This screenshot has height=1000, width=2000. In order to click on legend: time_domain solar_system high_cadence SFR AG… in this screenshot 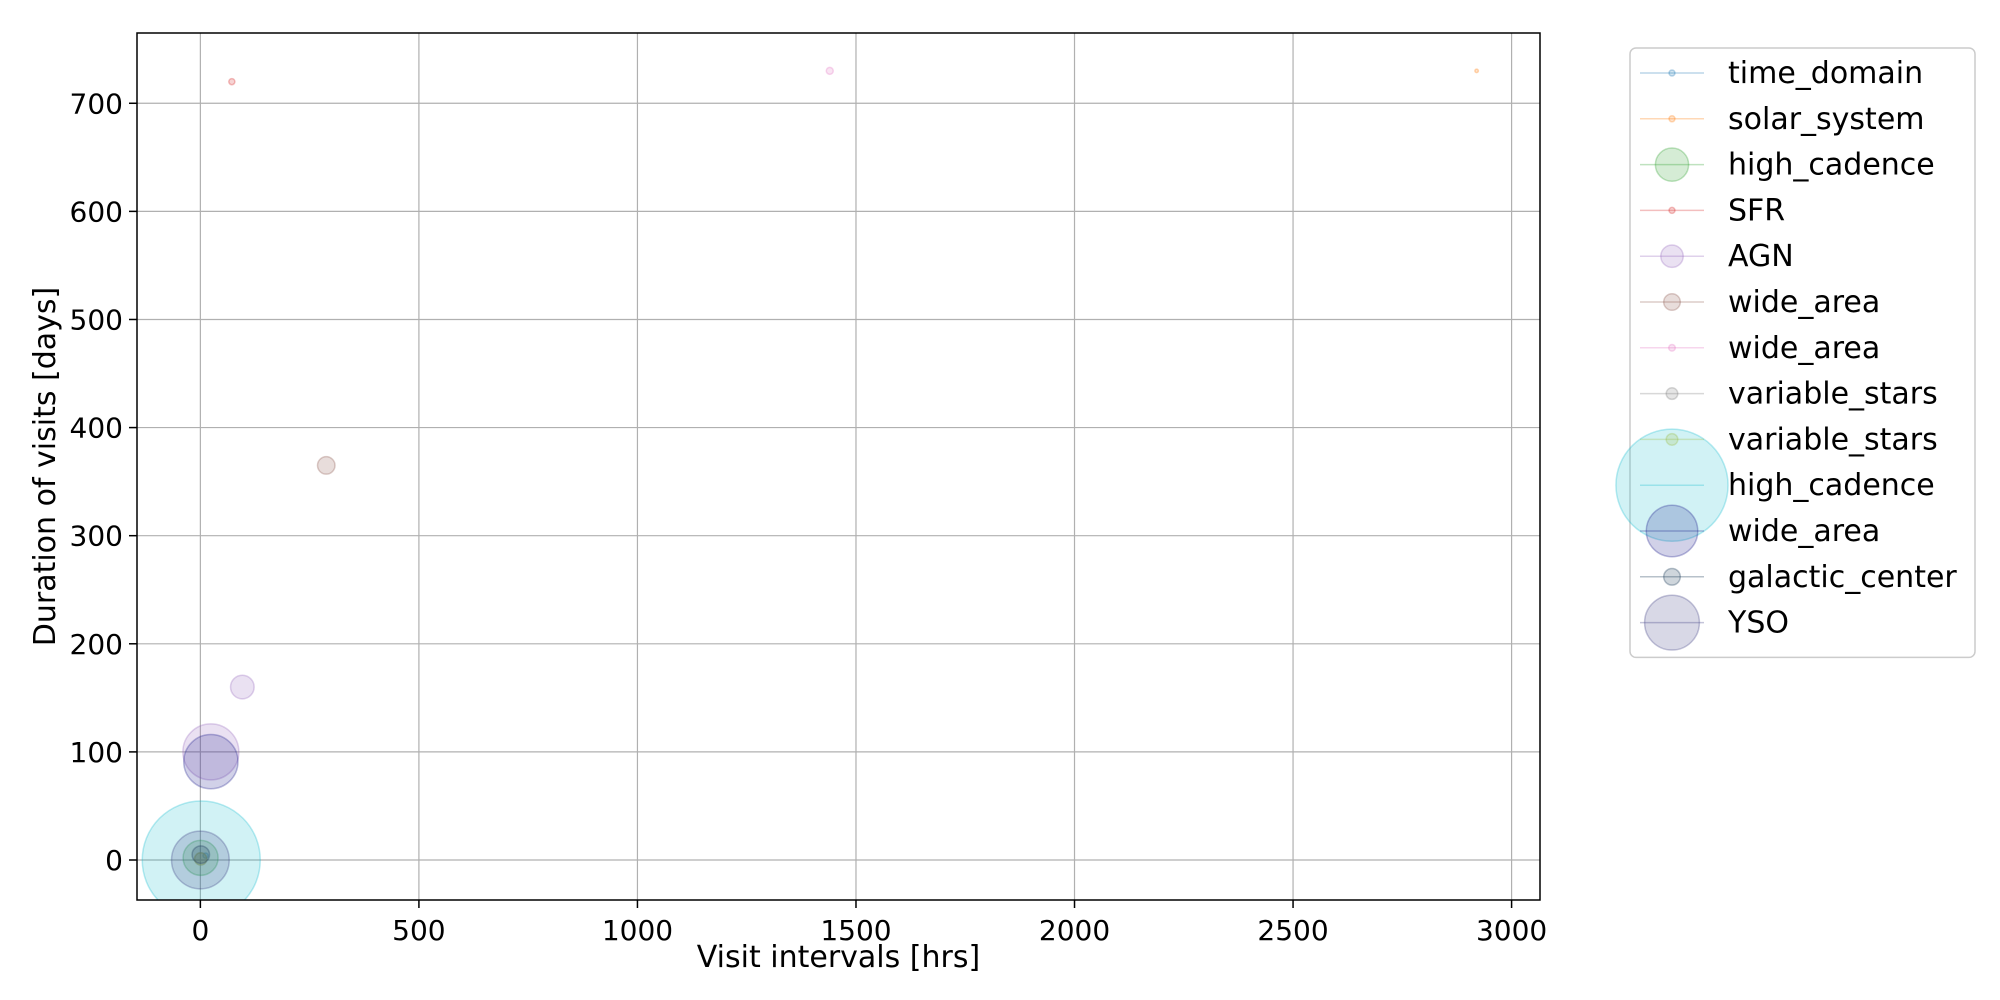, I will do `click(1795, 353)`.